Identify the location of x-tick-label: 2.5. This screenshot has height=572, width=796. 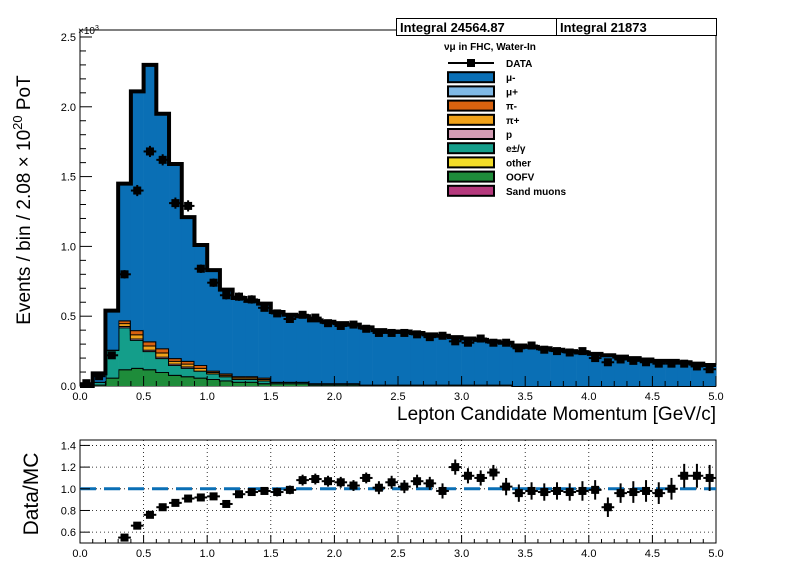
(397, 397).